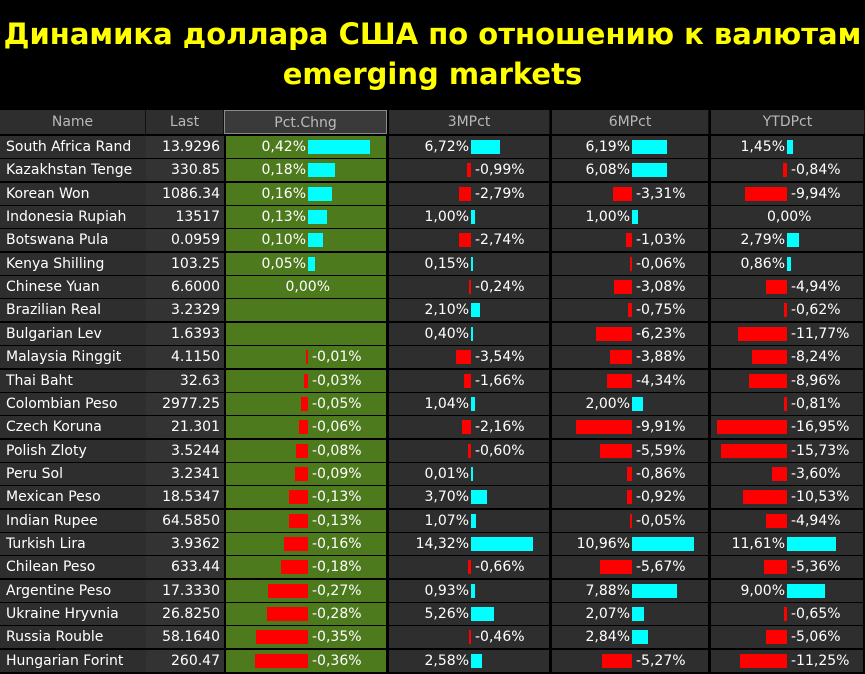  What do you see at coordinates (337, 614) in the screenshot?
I see `pct-value: -0,28%` at bounding box center [337, 614].